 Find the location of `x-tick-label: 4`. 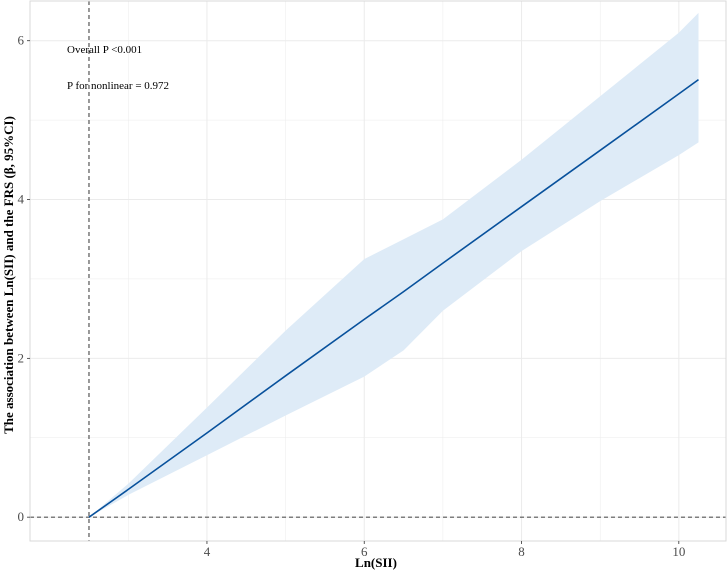

x-tick-label: 4 is located at coordinates (207, 551).